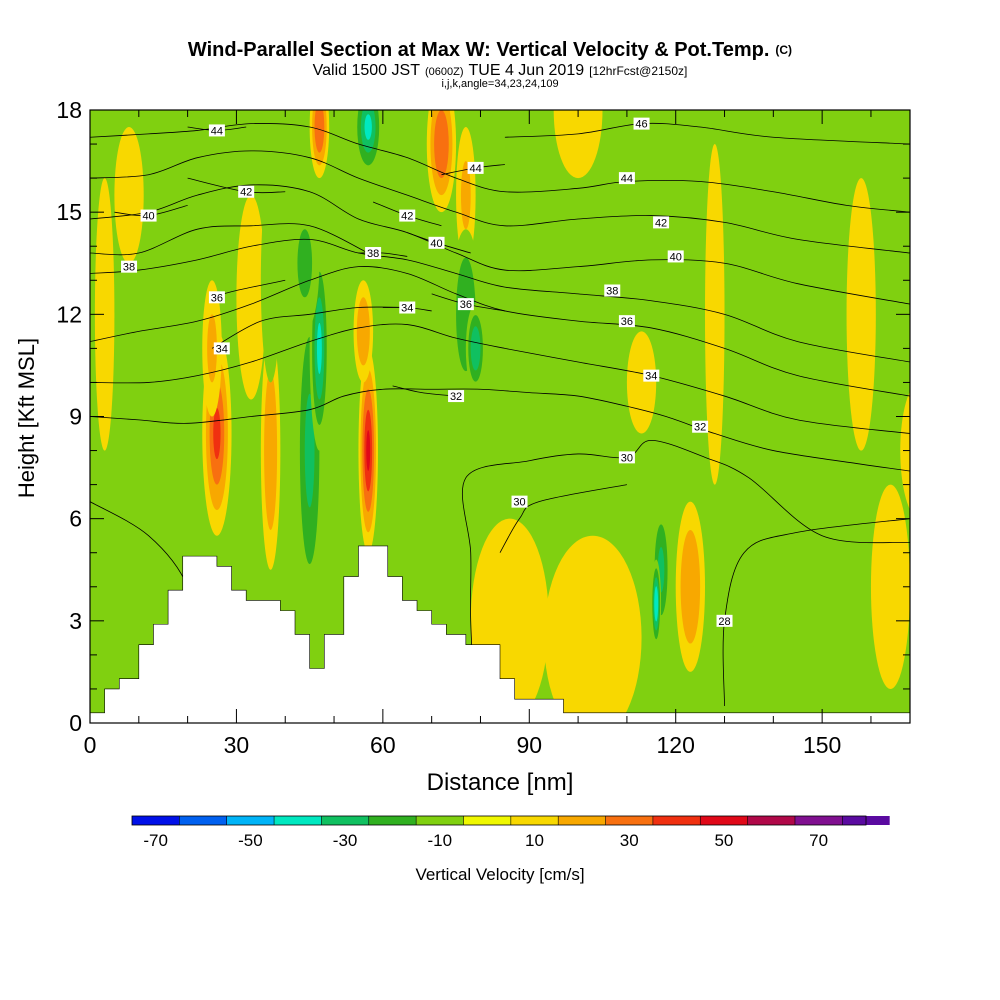 Image resolution: width=1000 pixels, height=1000 pixels. Describe the element at coordinates (822, 745) in the screenshot. I see `x-tick-label: 150` at that location.